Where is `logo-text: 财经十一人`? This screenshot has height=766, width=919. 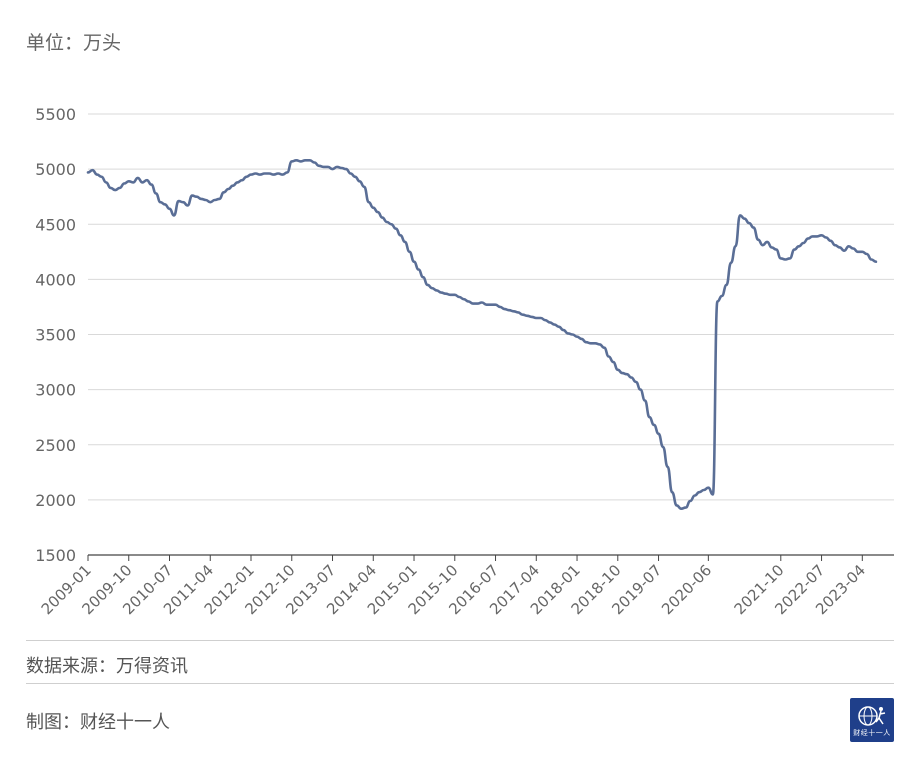 logo-text: 财经十一人 is located at coordinates (872, 732).